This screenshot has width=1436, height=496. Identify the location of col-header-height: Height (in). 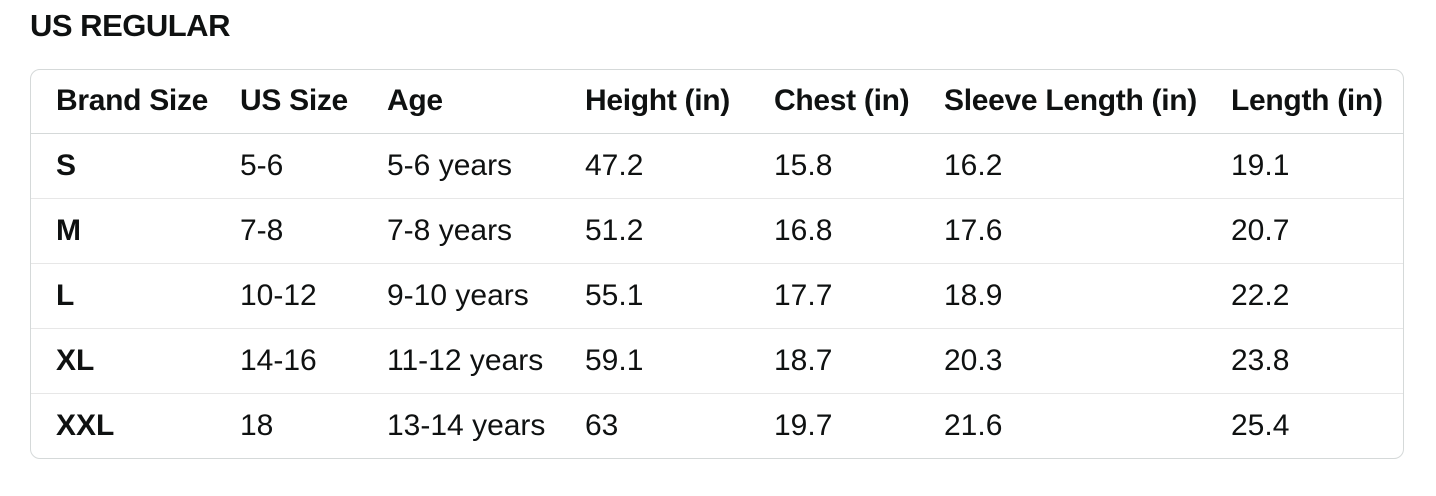
(654, 102).